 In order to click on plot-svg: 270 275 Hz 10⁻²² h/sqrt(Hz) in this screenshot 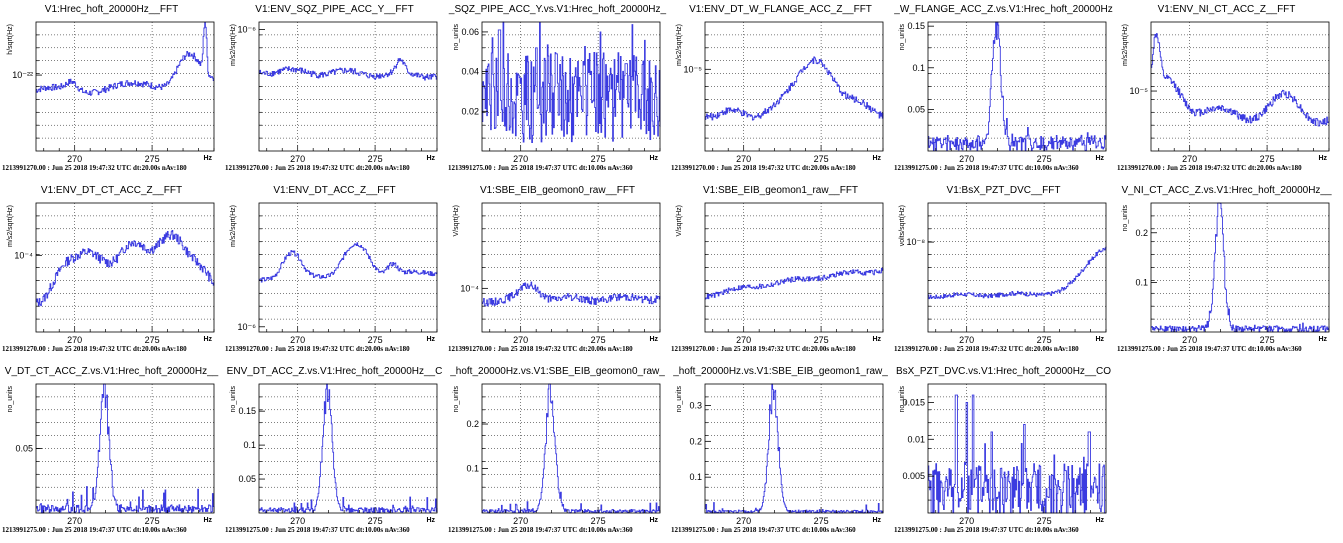, I will do `click(111, 92)`.